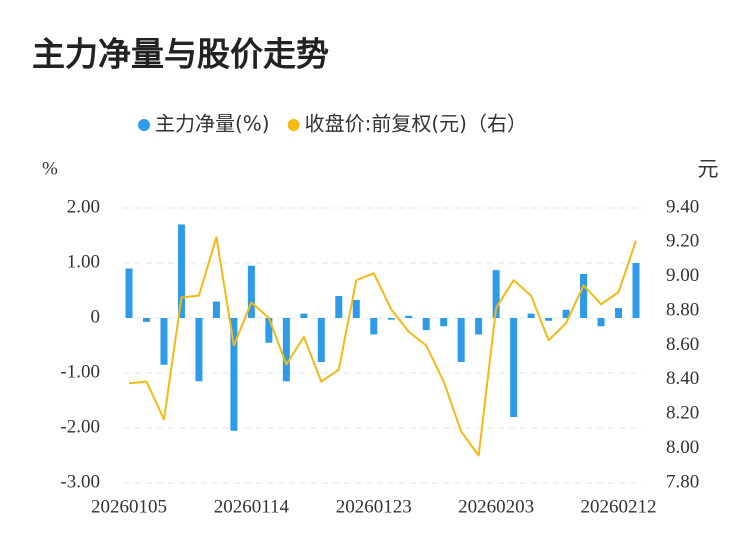 Image resolution: width=750 pixels, height=558 pixels. I want to click on y2-tick-label: 8.00, so click(682, 447).